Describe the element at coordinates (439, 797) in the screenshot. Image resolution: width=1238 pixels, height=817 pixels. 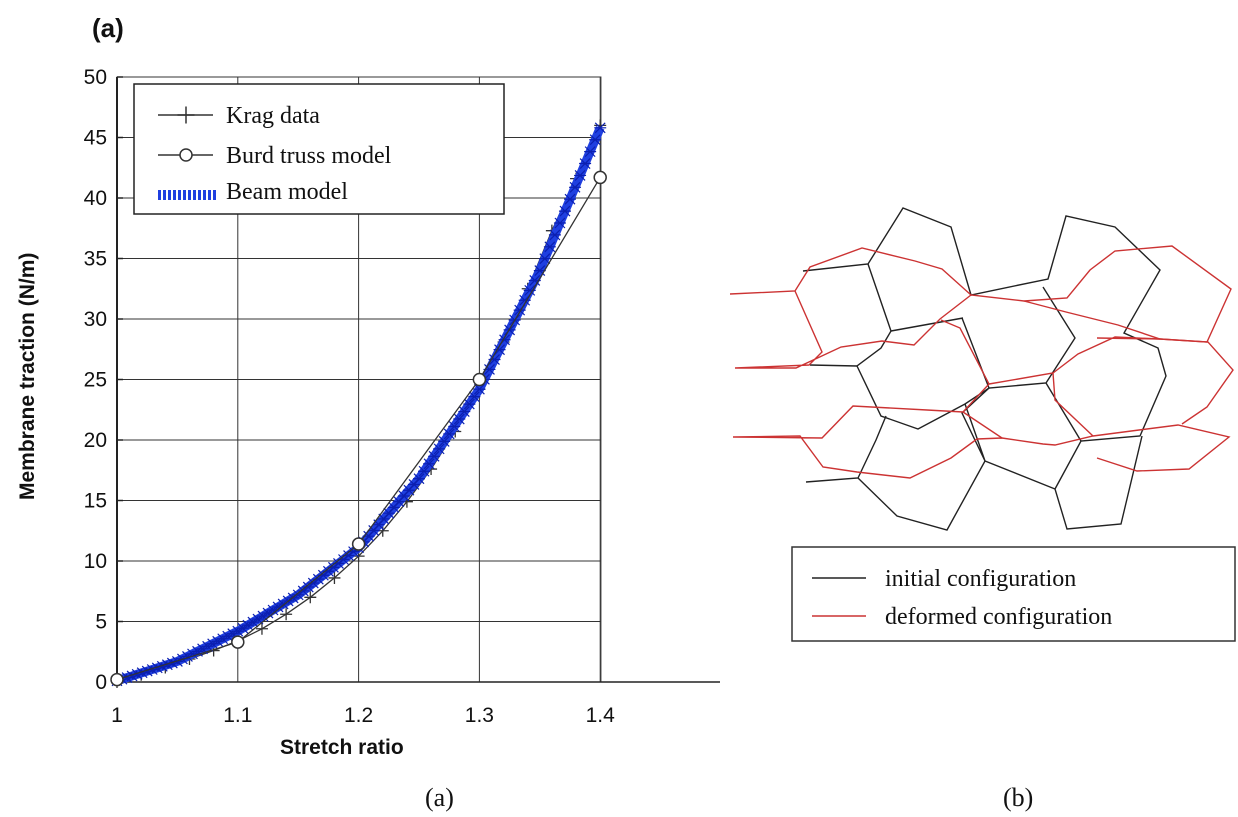
I see `caption-a: (a)` at that location.